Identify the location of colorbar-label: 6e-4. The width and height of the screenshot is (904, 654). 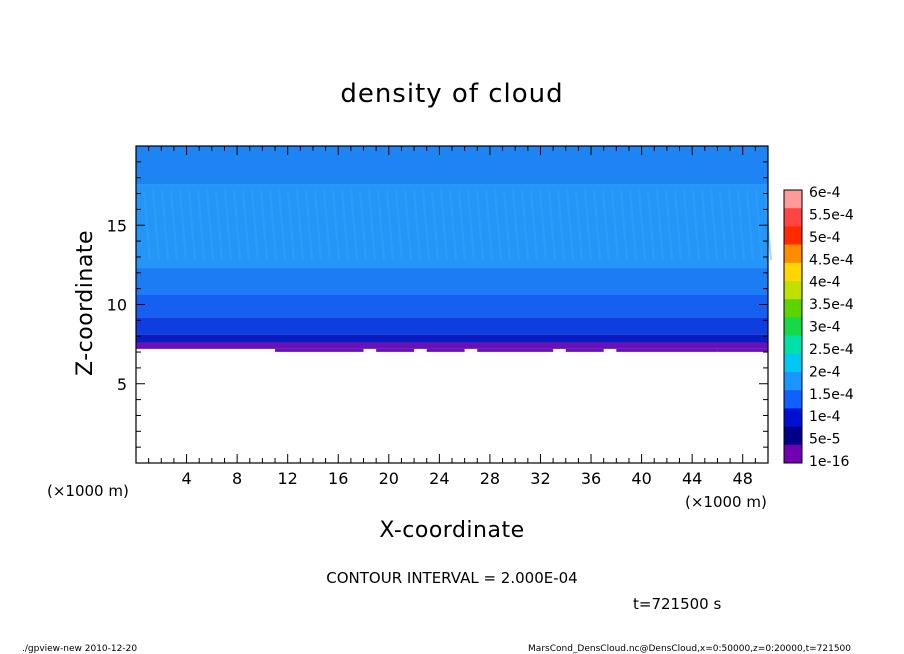
(825, 193).